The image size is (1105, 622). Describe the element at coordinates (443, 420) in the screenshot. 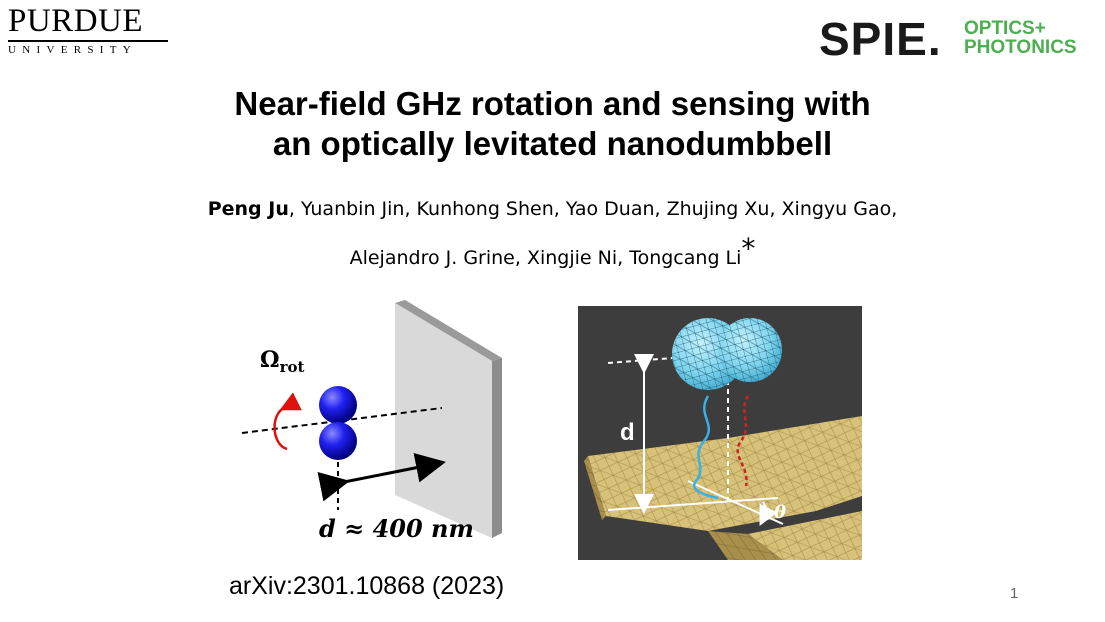

I see `plate-face` at that location.